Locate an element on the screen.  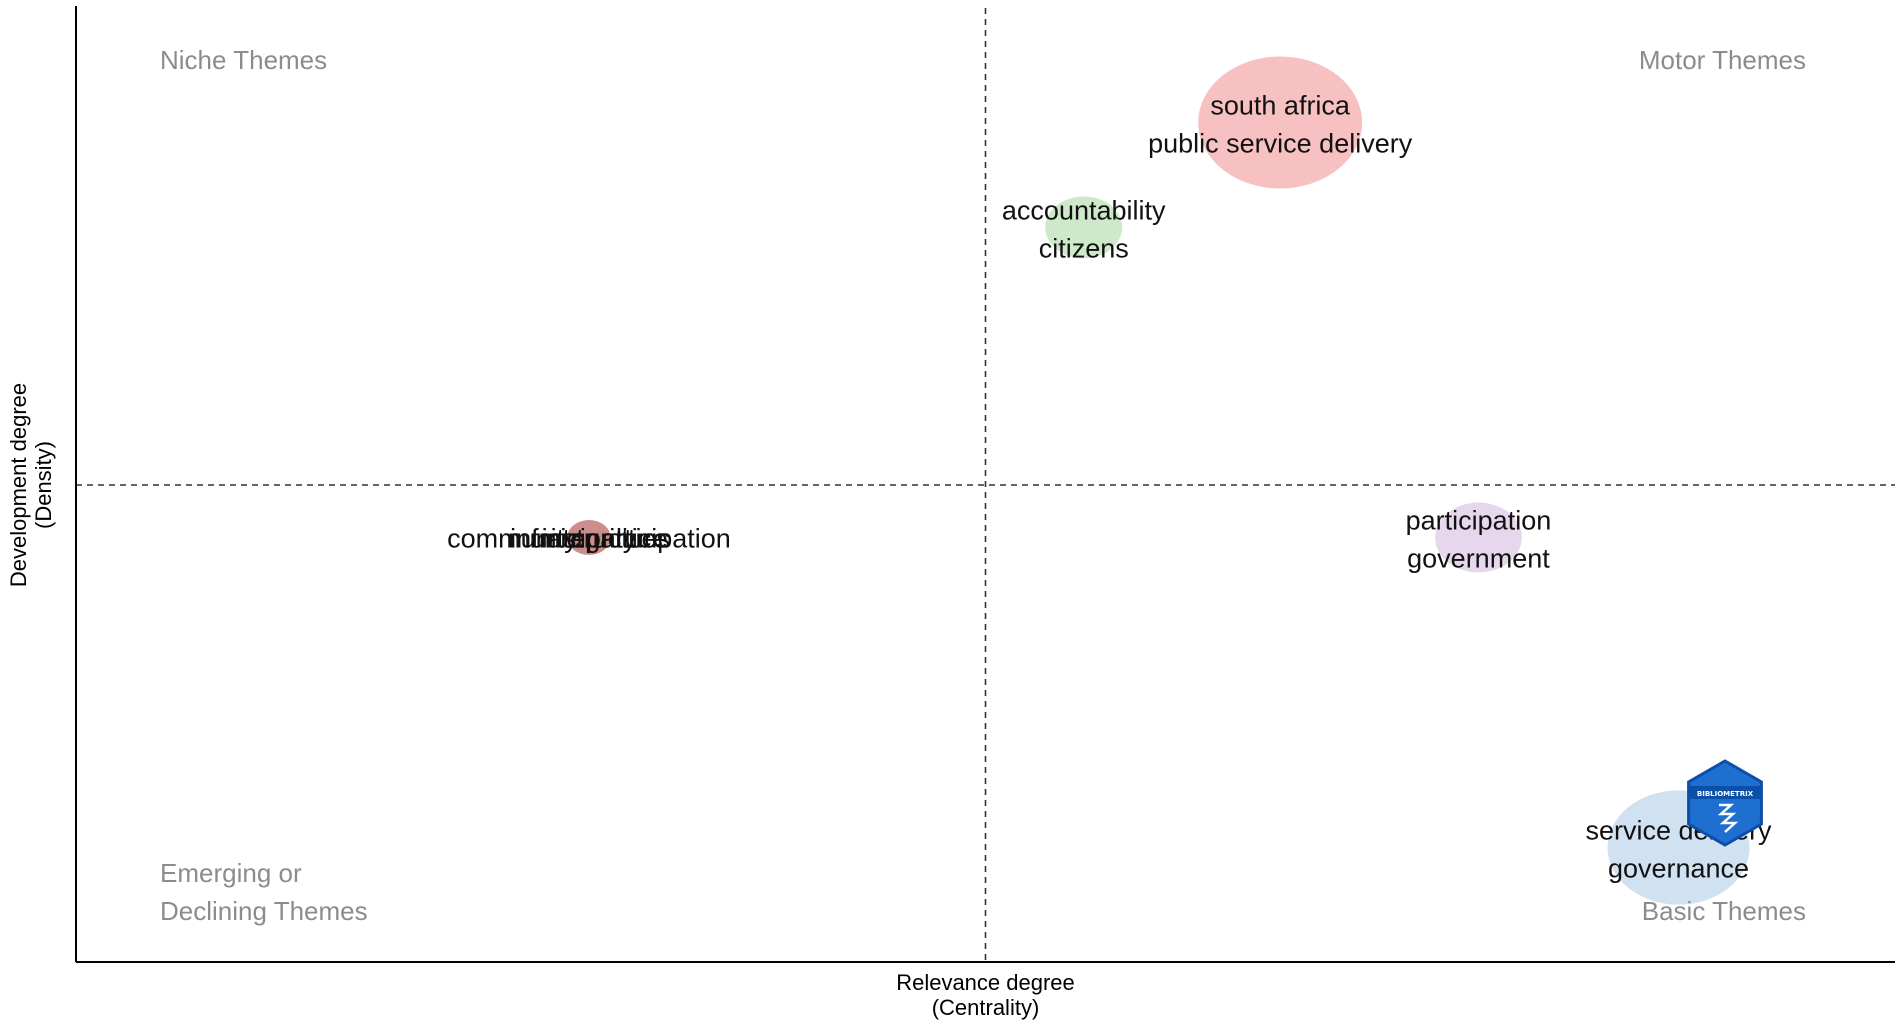
bibliometrix-logo: BIBLIOMETRIX is located at coordinates (1725, 803).